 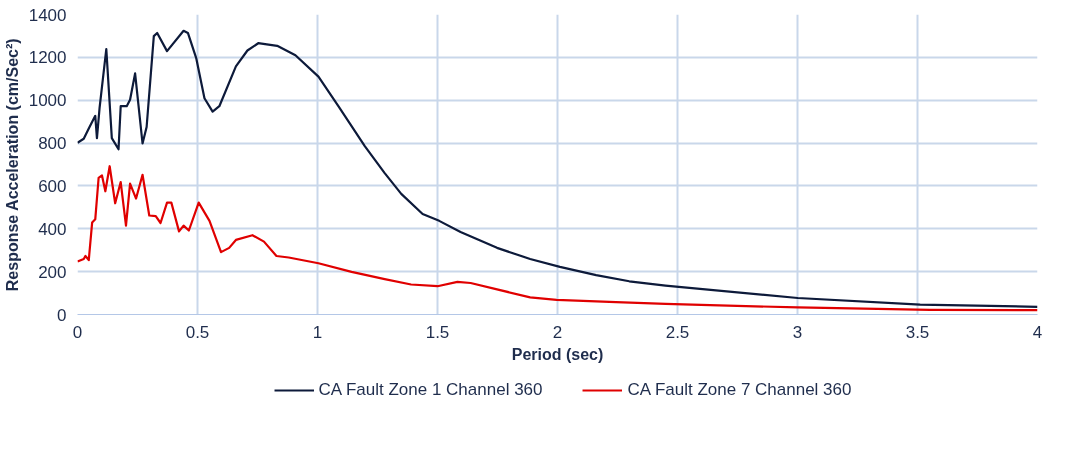 What do you see at coordinates (62, 315) in the screenshot?
I see `y-tick-label: 0` at bounding box center [62, 315].